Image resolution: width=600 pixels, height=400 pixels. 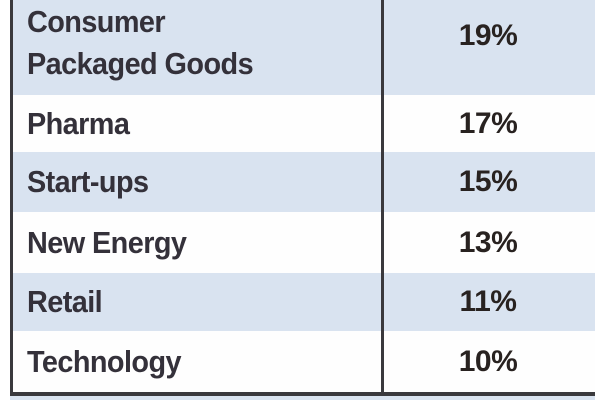 I want to click on category-cell: Start-ups, so click(x=87, y=181).